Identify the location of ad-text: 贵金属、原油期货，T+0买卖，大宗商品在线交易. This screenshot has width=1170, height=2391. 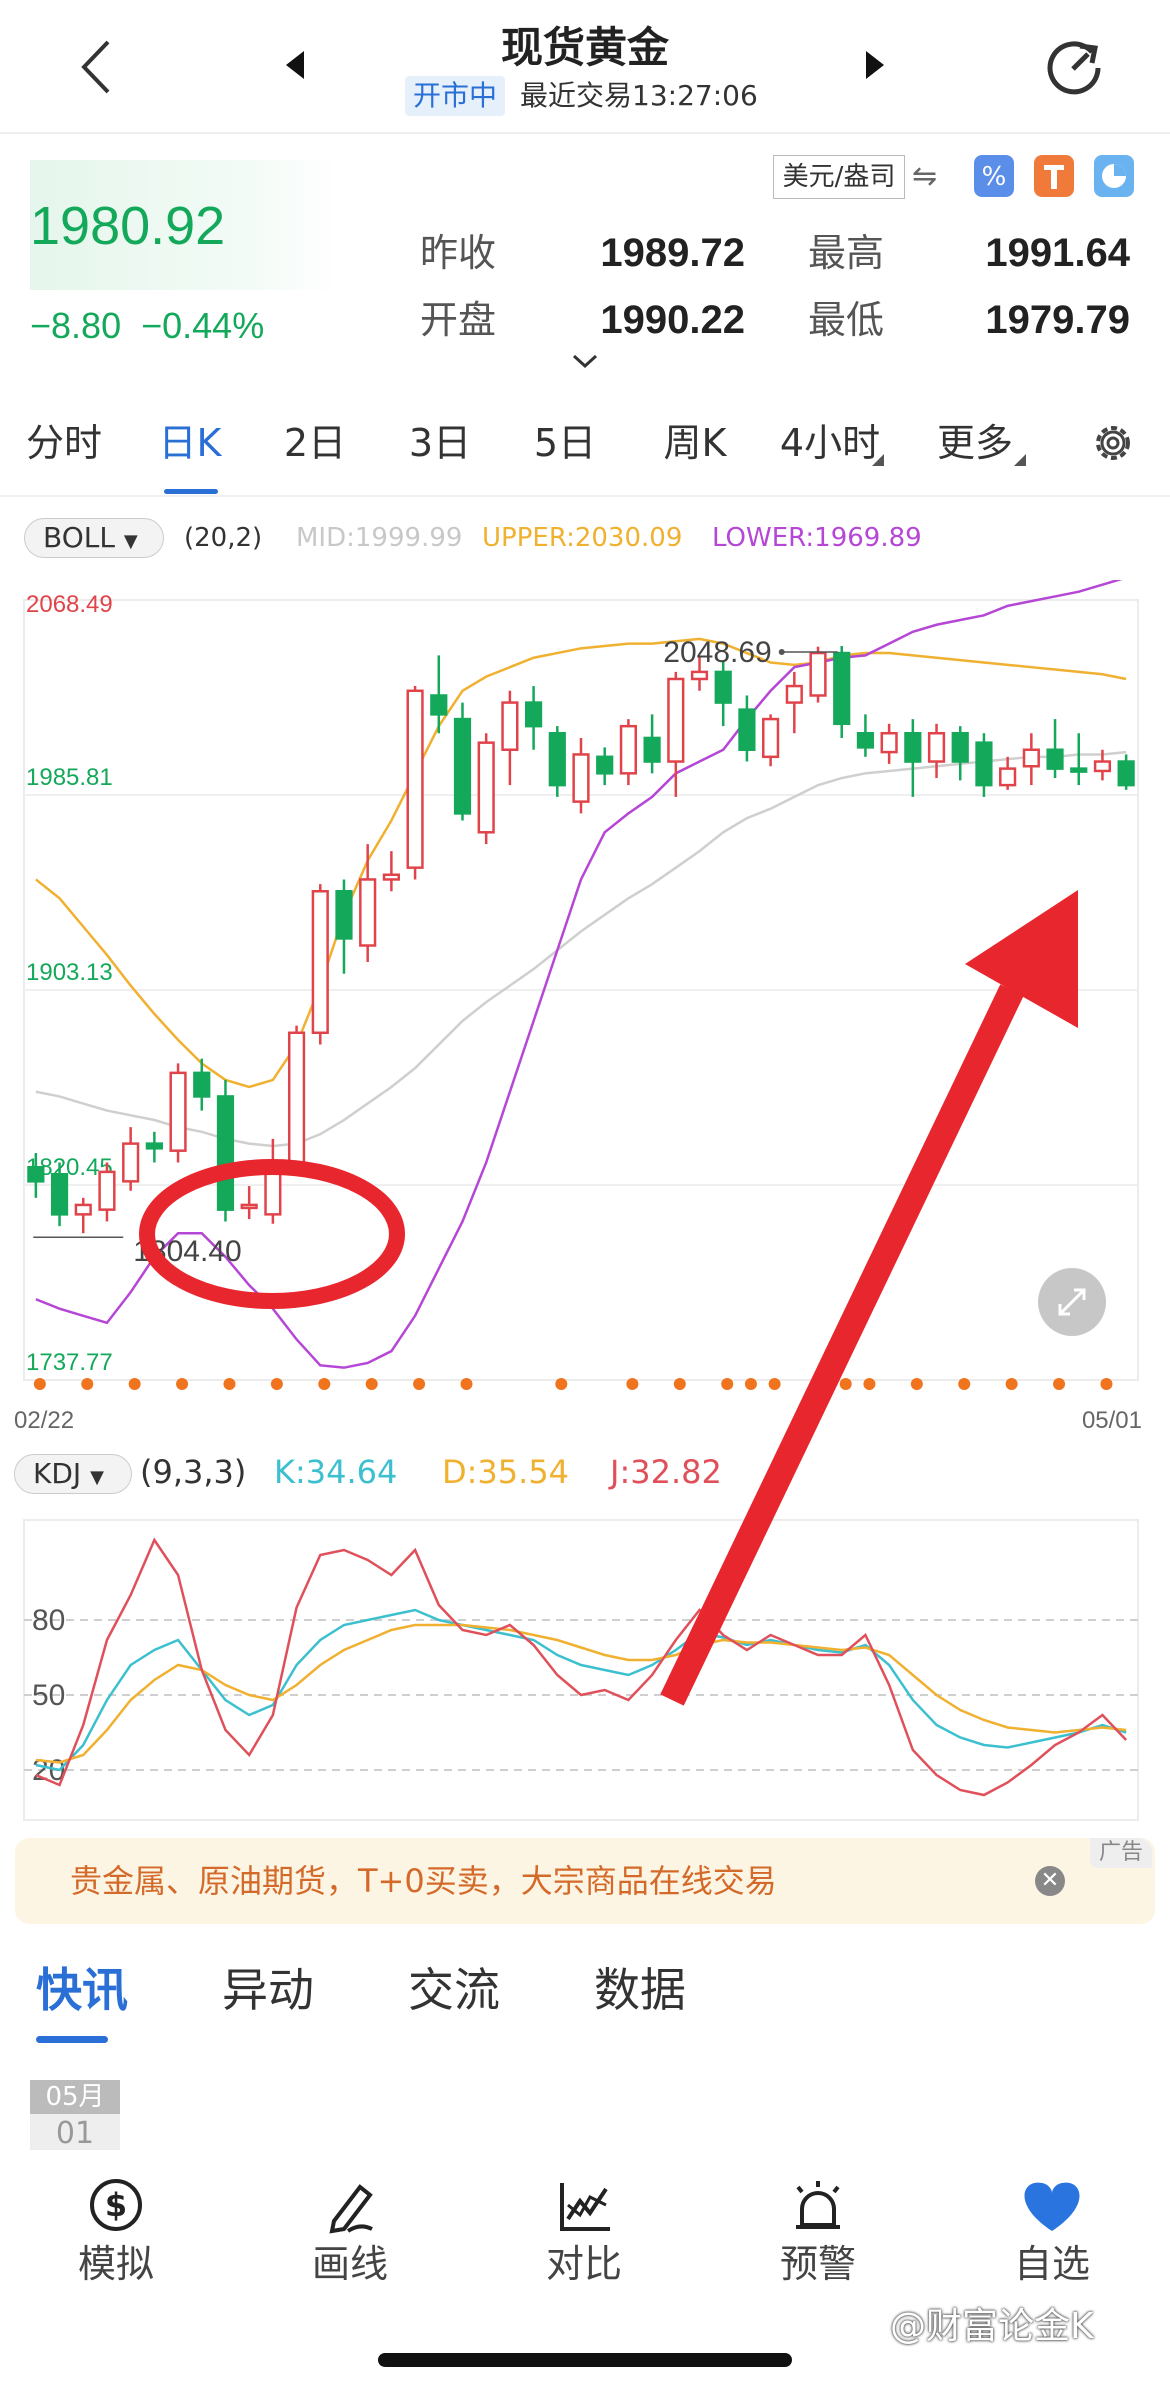
(423, 1881).